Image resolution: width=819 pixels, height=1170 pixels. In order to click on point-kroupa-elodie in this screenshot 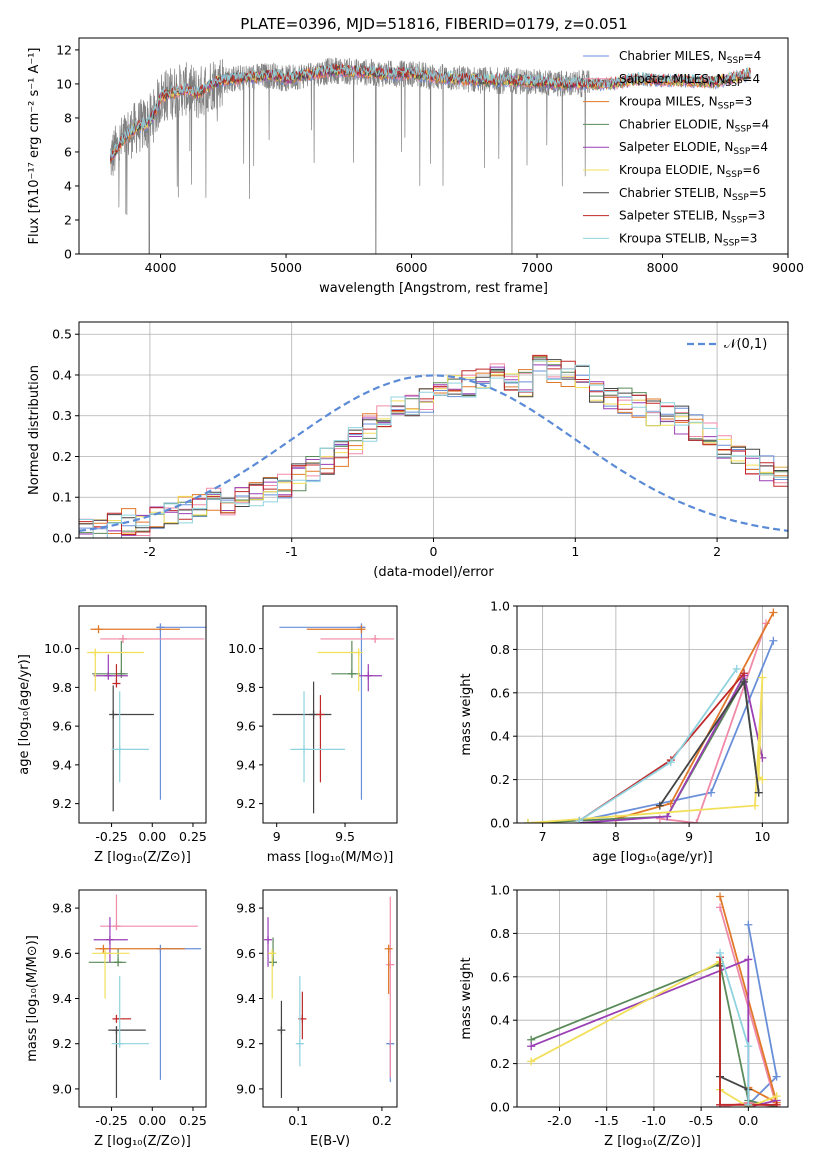, I will do `click(116, 670)`.